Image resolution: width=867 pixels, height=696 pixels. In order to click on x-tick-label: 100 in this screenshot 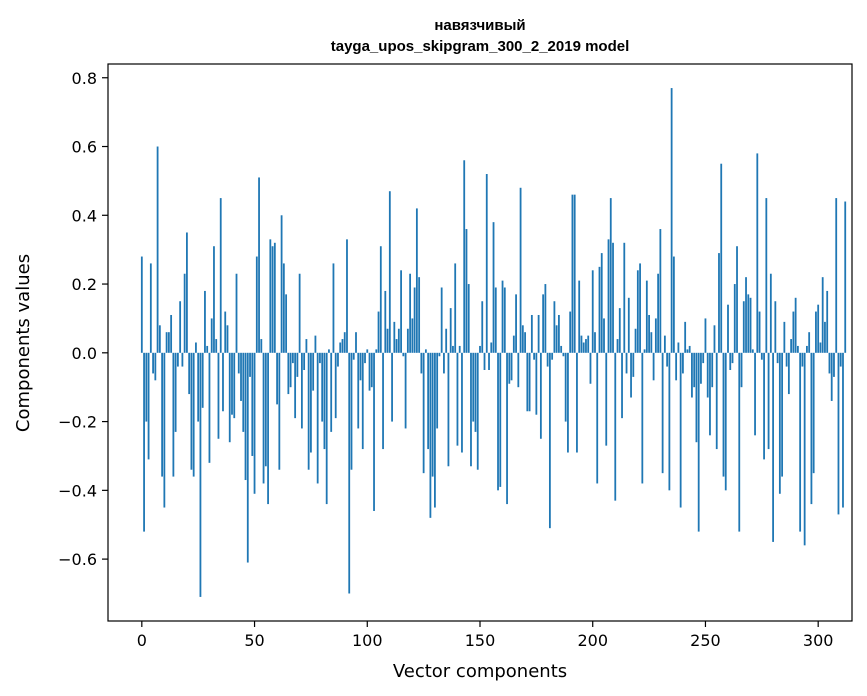, I will do `click(367, 640)`.